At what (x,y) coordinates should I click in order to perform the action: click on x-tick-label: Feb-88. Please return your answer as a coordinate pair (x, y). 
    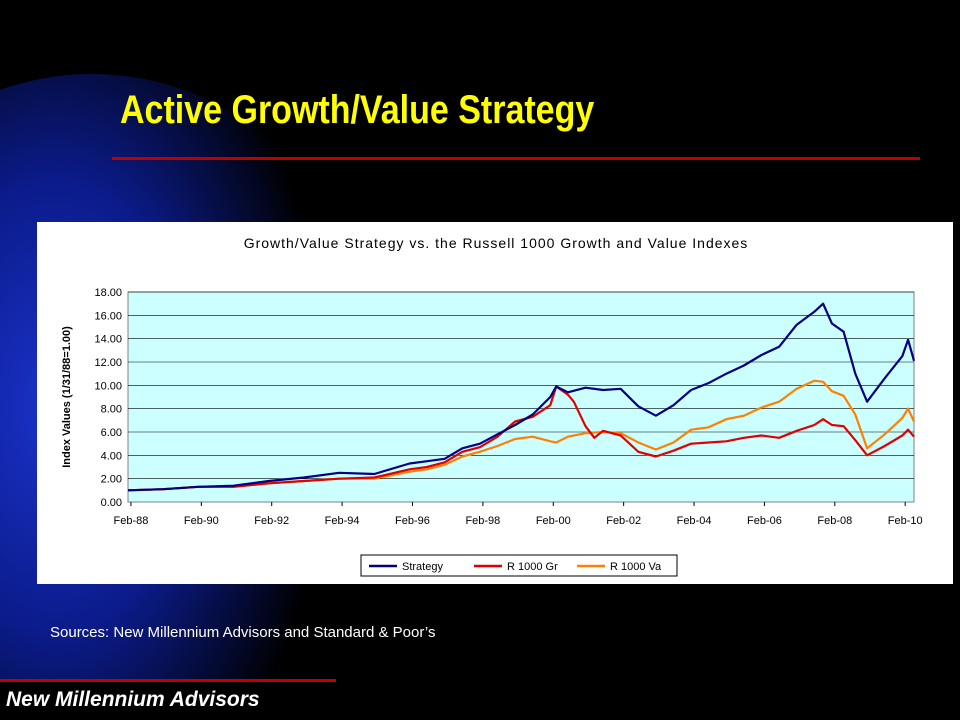
    Looking at the image, I should click on (131, 521).